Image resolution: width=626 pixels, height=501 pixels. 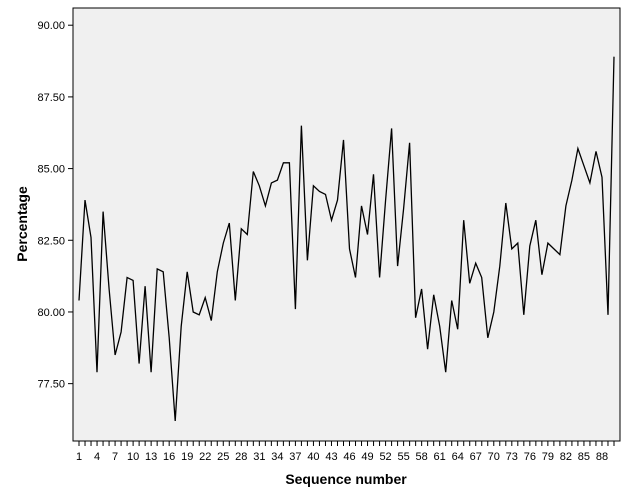 What do you see at coordinates (313, 457) in the screenshot?
I see `x-tick-label: 40` at bounding box center [313, 457].